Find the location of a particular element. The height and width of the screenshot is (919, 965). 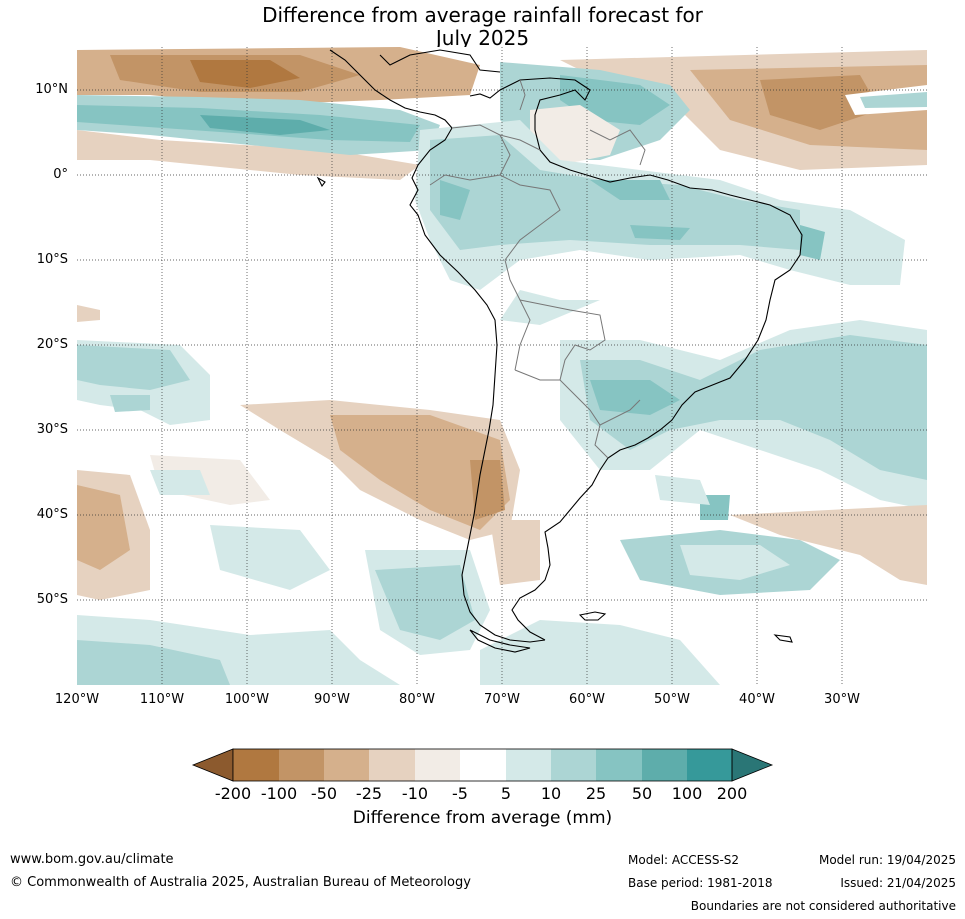

lat-label: 30°S is located at coordinates (52, 429).